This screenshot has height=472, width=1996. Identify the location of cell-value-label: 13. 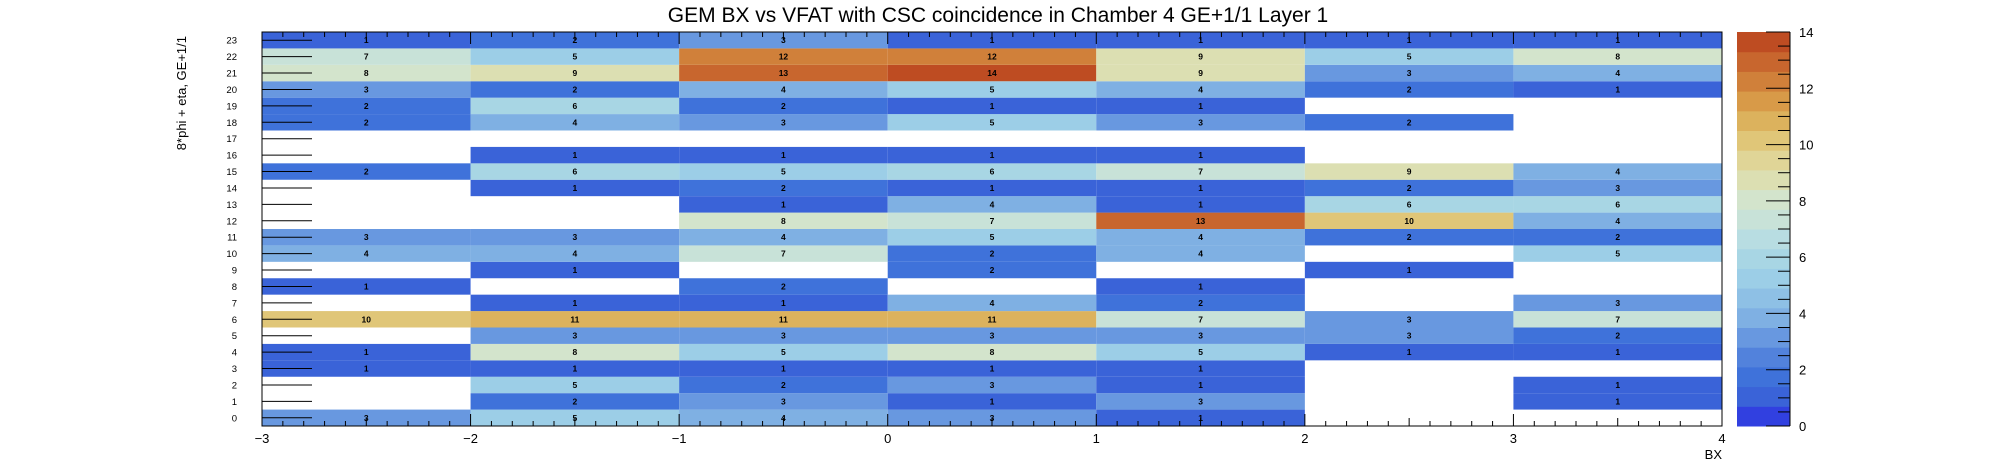
(1201, 221).